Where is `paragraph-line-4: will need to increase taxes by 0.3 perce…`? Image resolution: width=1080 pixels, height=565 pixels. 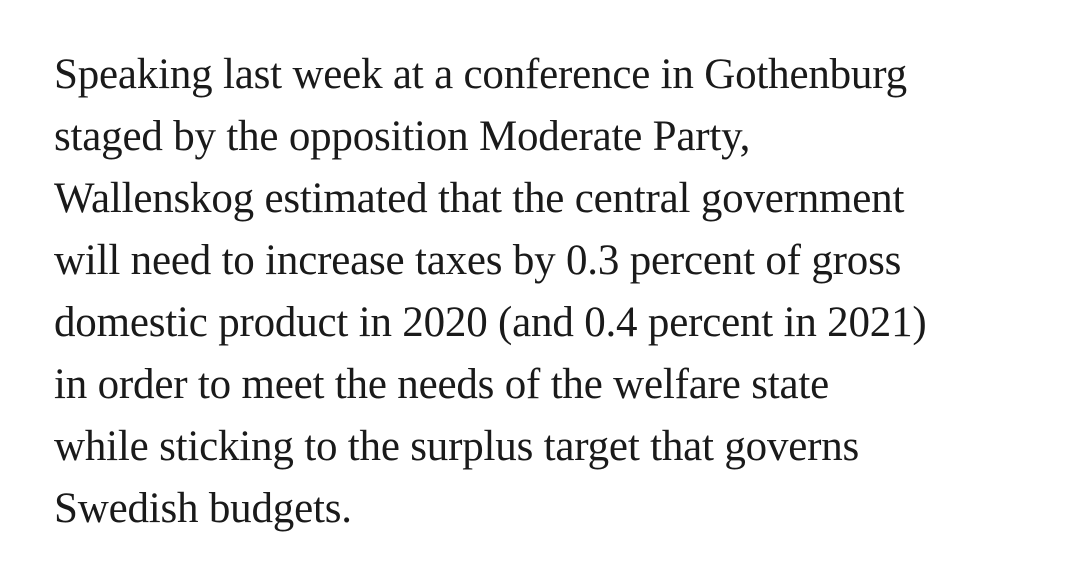 paragraph-line-4: will need to increase taxes by 0.3 perce… is located at coordinates (478, 260).